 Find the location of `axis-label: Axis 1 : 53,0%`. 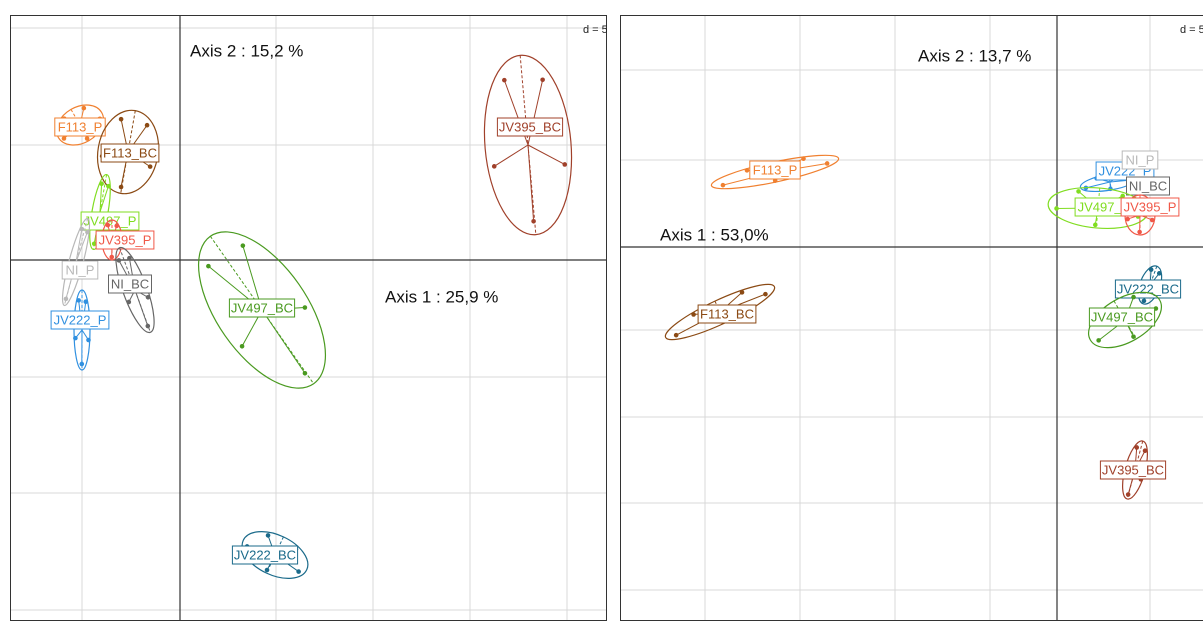

axis-label: Axis 1 : 53,0% is located at coordinates (714, 234).